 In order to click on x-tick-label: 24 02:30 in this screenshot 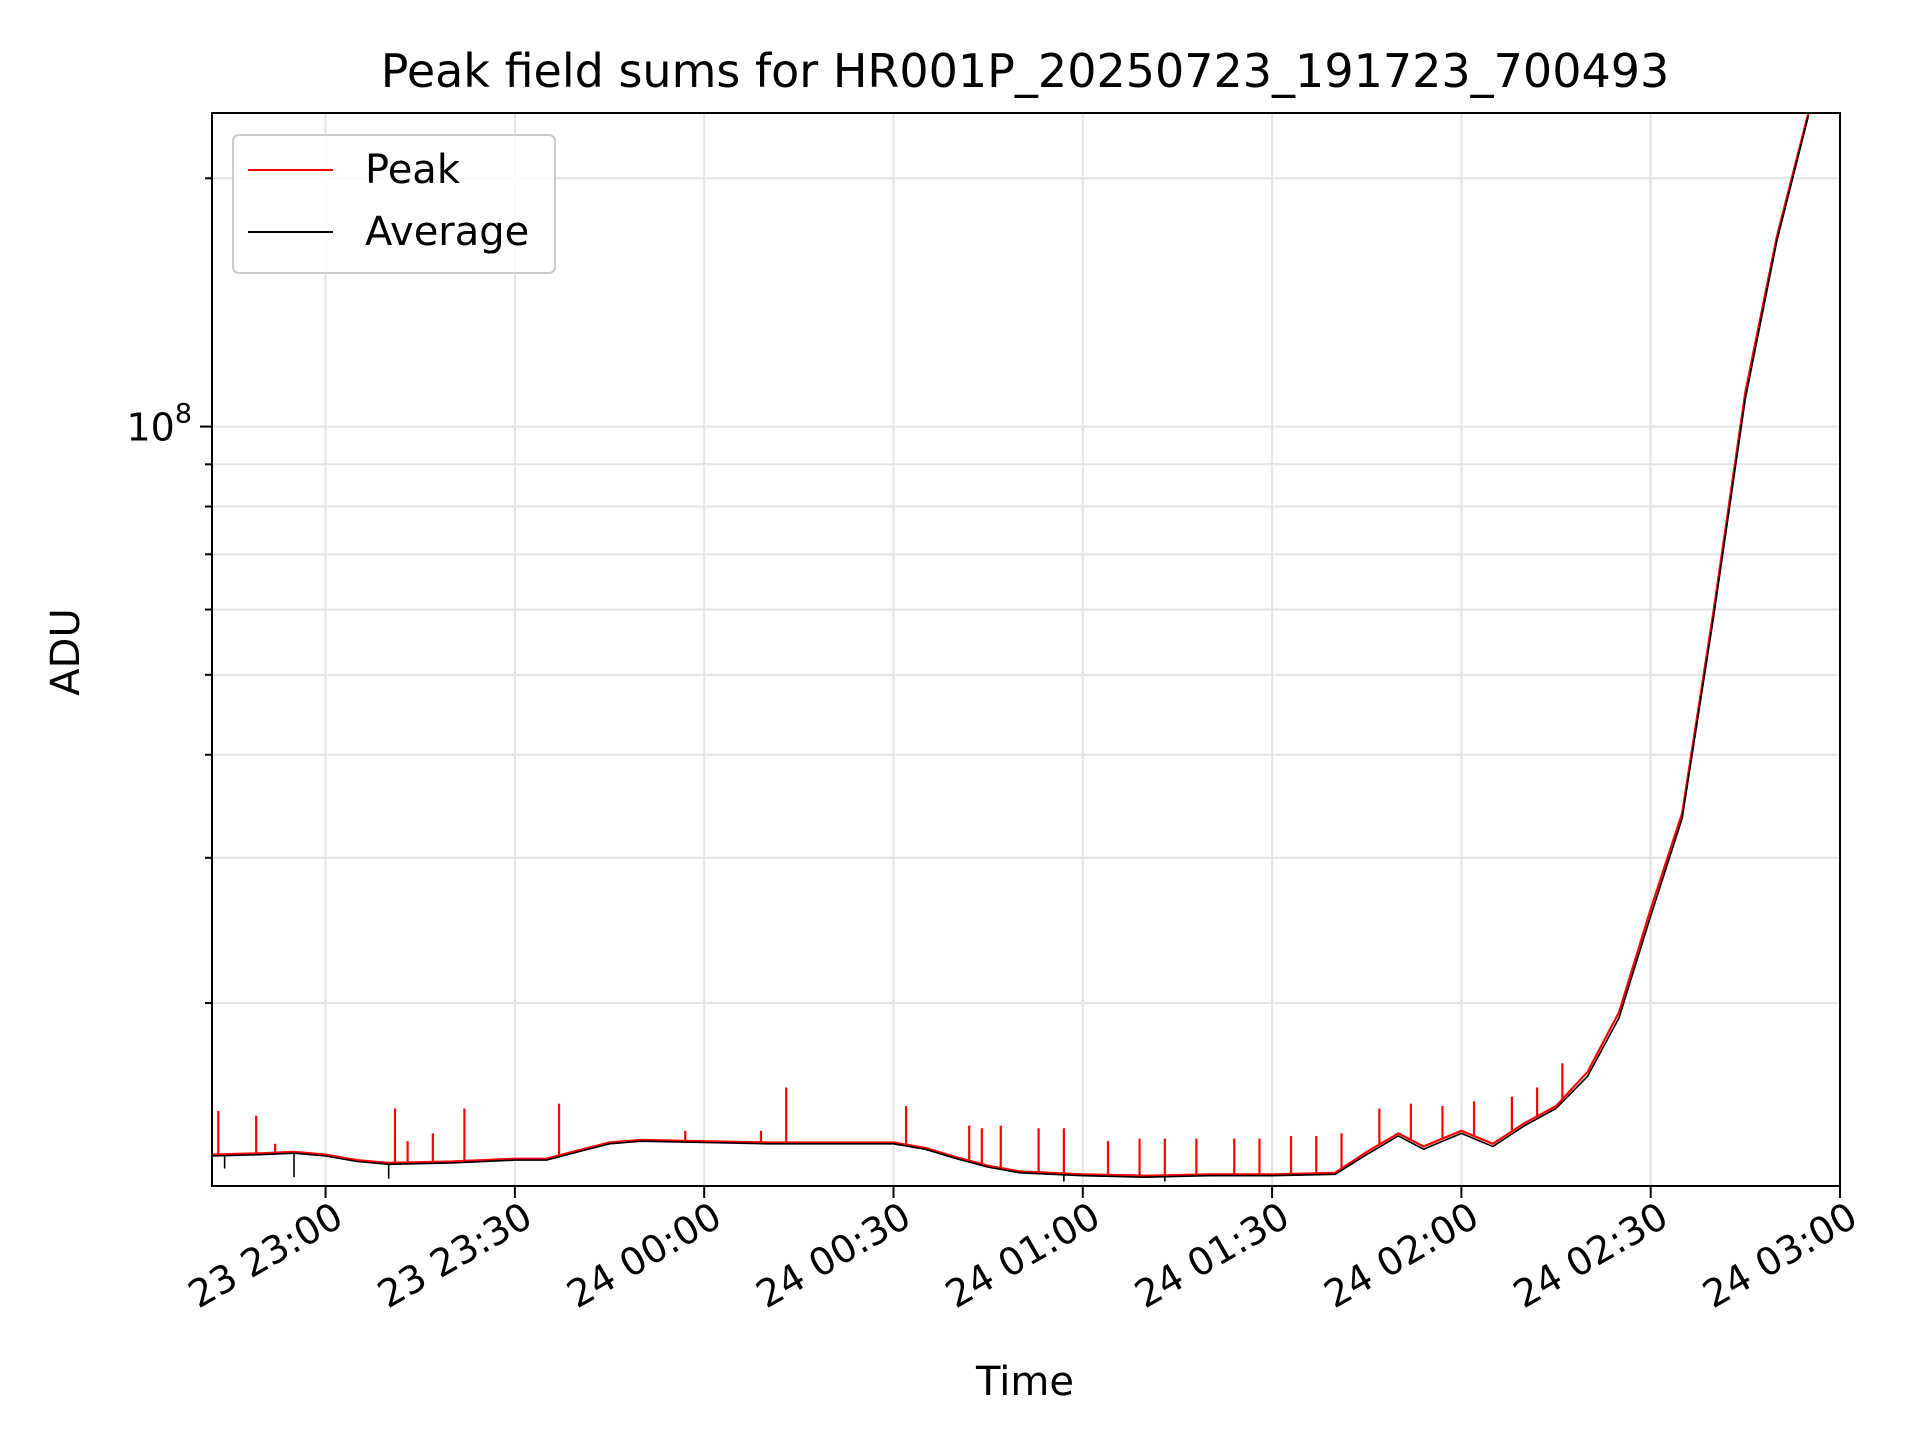, I will do `click(1590, 1255)`.